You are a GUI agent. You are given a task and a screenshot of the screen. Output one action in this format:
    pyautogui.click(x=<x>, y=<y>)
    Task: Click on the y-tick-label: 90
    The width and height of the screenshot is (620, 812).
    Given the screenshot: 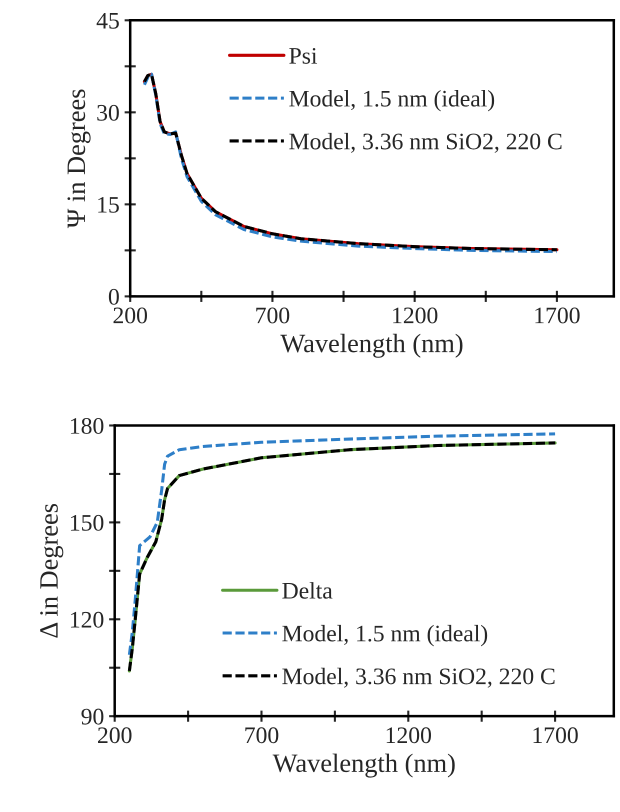 What is the action you would take?
    pyautogui.click(x=92, y=716)
    